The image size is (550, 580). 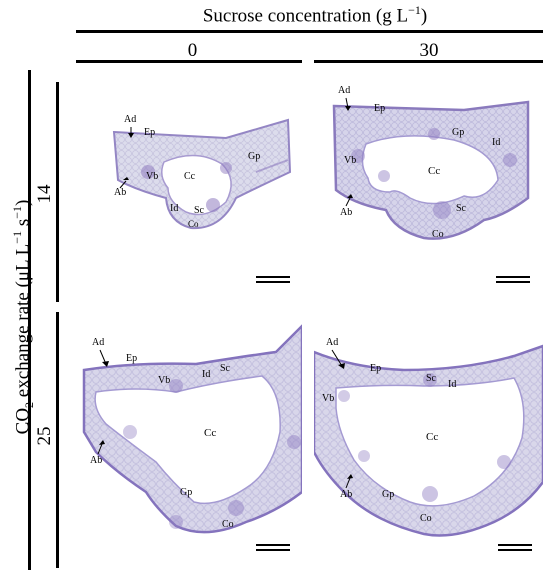 I want to click on column-label-30: 30, so click(x=429, y=50).